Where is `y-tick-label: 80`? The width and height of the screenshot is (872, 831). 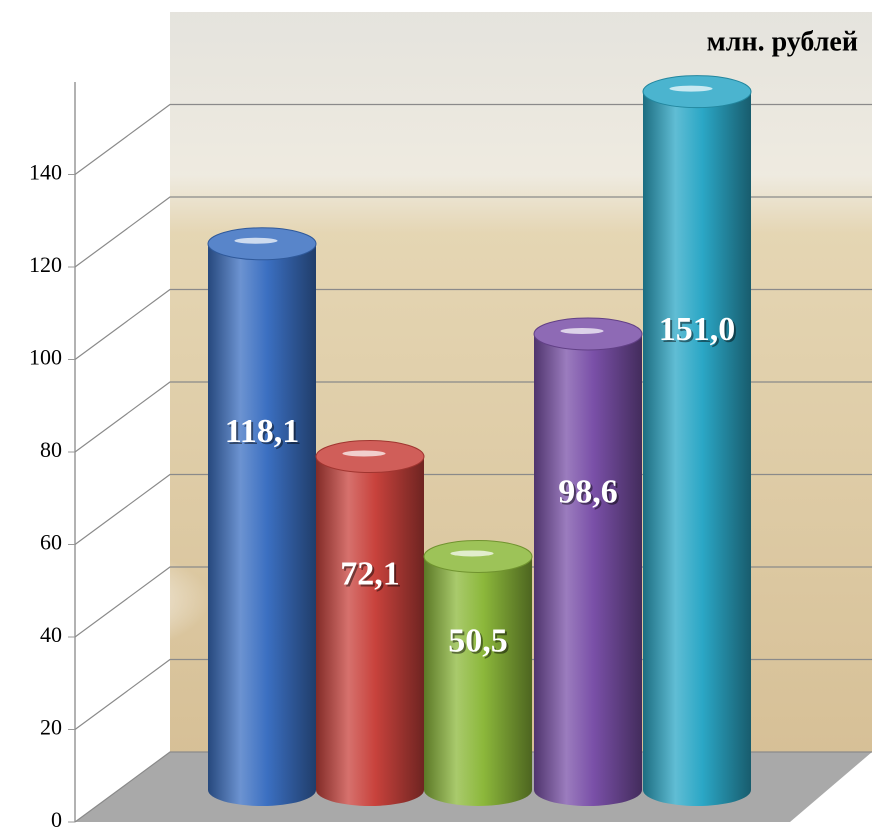
y-tick-label: 80 is located at coordinates (51, 449).